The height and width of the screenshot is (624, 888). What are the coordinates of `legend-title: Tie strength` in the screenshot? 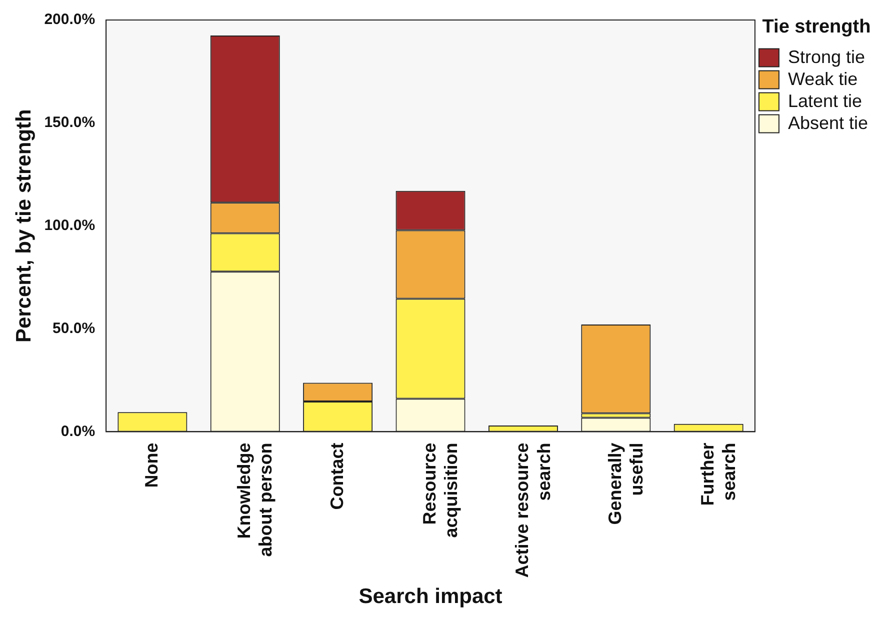 It's located at (816, 27).